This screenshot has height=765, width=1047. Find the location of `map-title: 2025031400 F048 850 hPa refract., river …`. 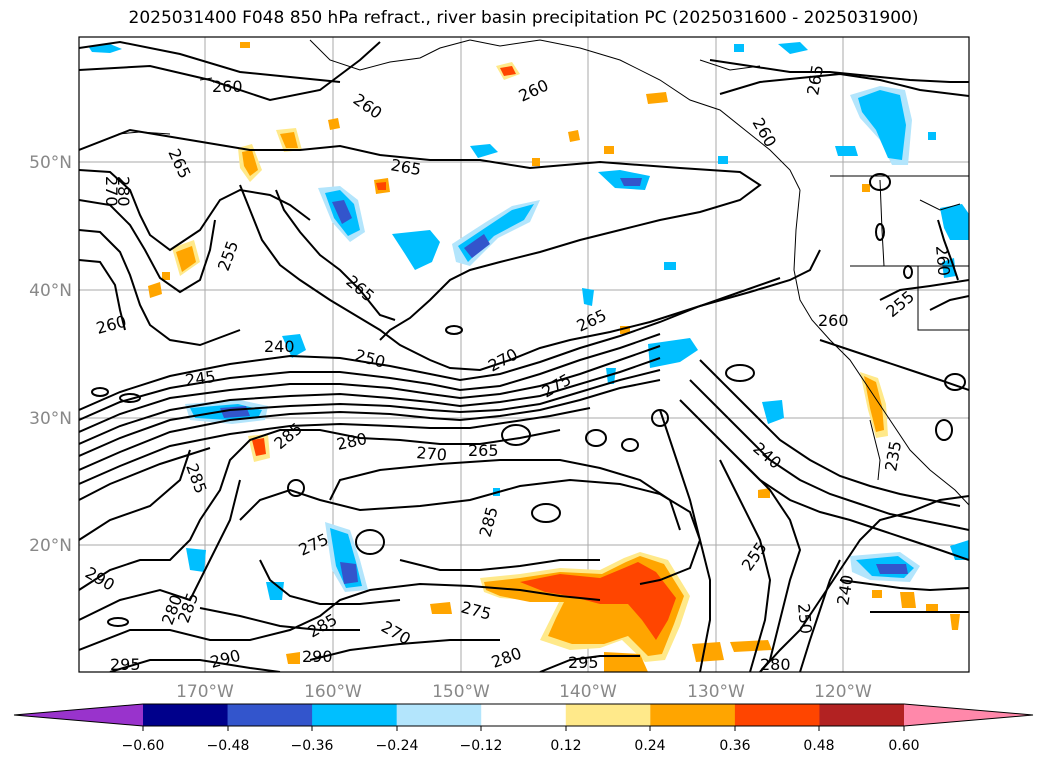

map-title: 2025031400 F048 850 hPa refract., river … is located at coordinates (523, 18).